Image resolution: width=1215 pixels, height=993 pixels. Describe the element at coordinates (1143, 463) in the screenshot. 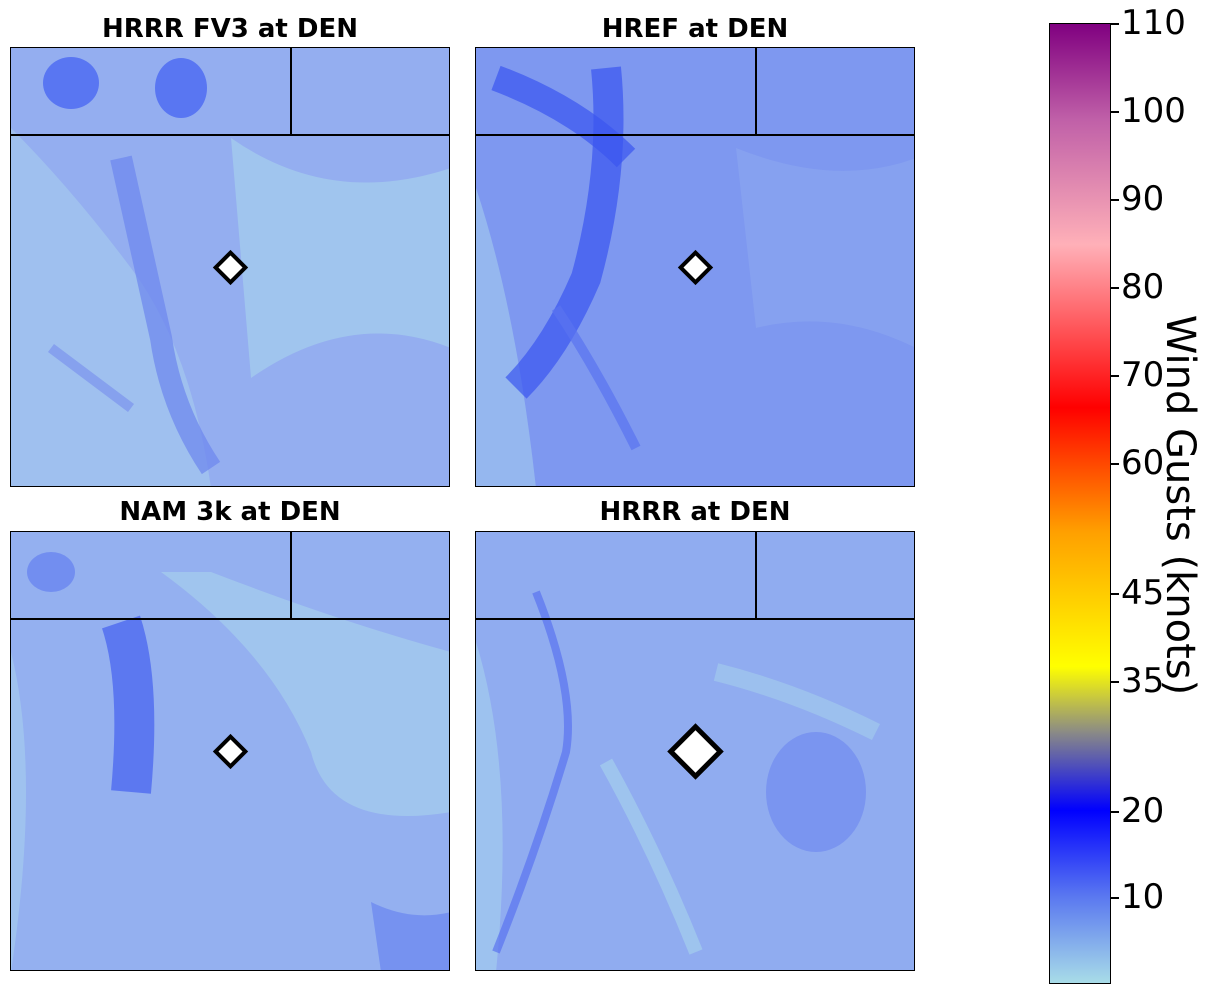

I see `colorbar-tick-label: 60` at that location.